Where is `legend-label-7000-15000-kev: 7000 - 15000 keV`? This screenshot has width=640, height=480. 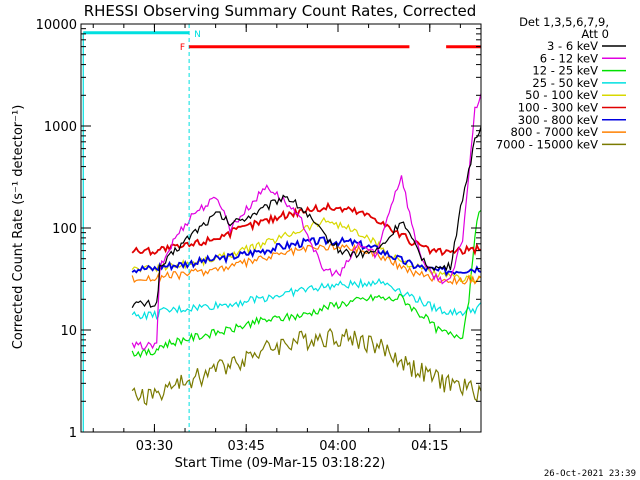
legend-label-7000-15000-kev: 7000 - 15000 keV is located at coordinates (547, 144).